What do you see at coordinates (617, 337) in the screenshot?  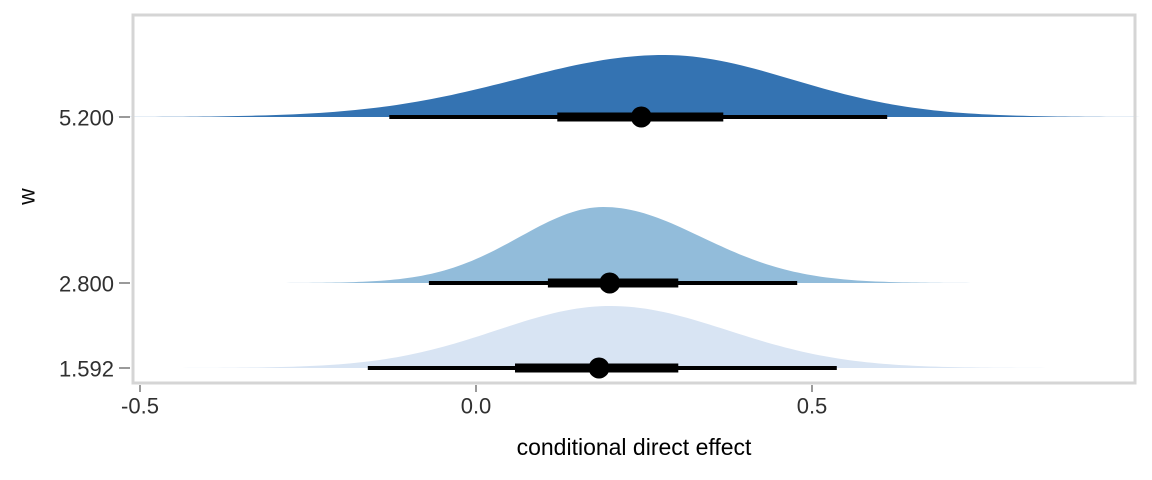 I see `density-area-w-1.592` at bounding box center [617, 337].